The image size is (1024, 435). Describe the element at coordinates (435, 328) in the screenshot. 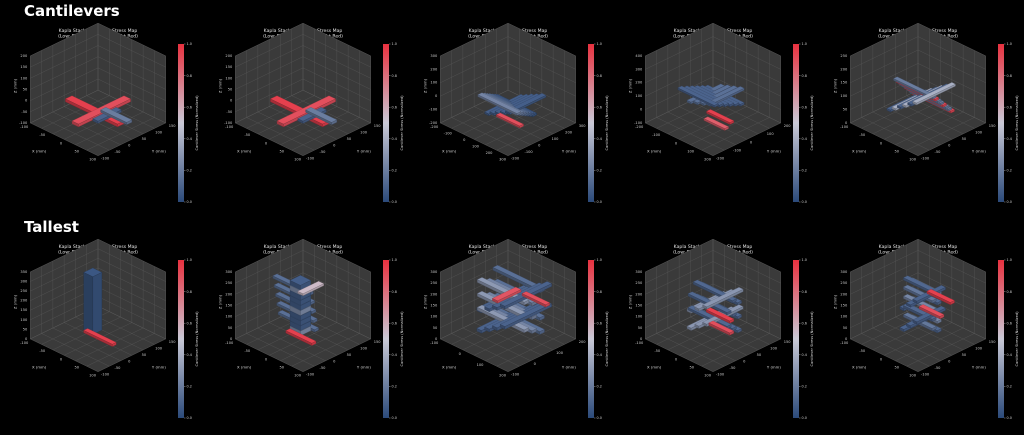

I see `z-tick-label: 50` at that location.